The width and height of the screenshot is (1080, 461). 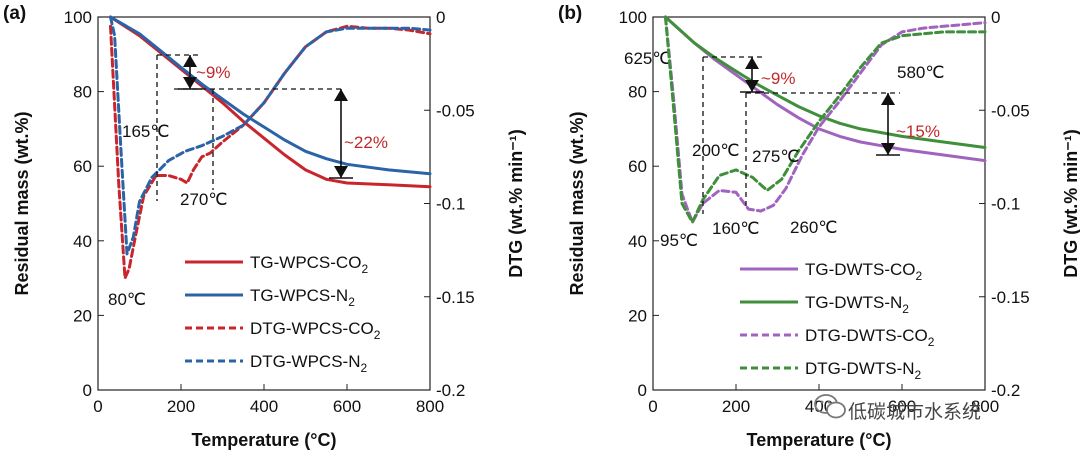 I want to click on legend-label-2: DTG-DWTS-CO2, so click(x=870, y=337).